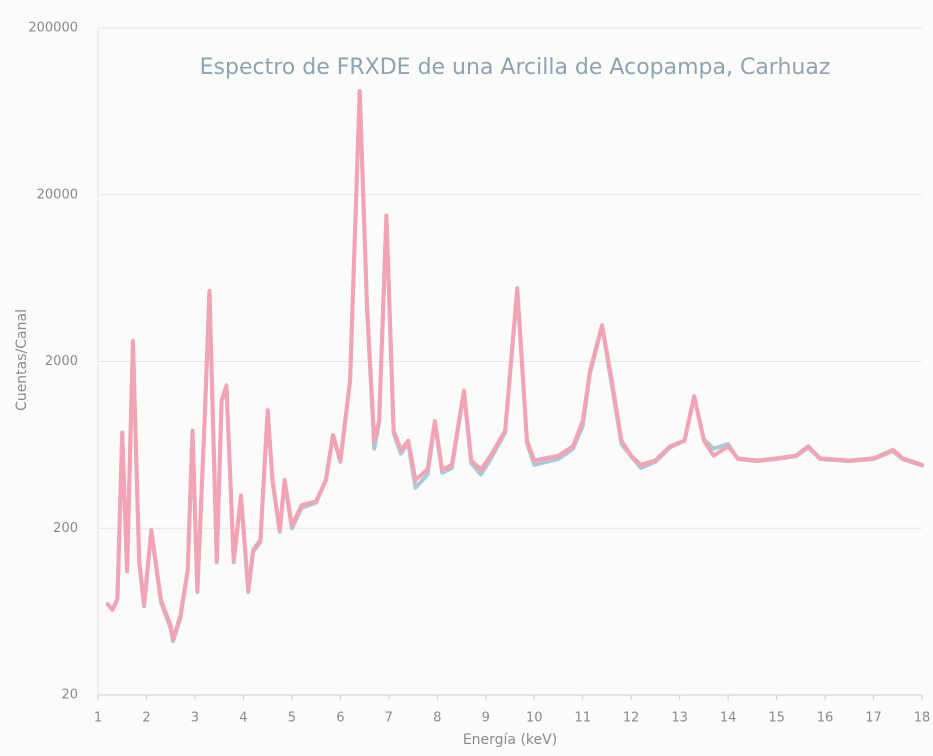 This screenshot has height=756, width=933. Describe the element at coordinates (486, 718) in the screenshot. I see `x-tick-label: 9` at that location.